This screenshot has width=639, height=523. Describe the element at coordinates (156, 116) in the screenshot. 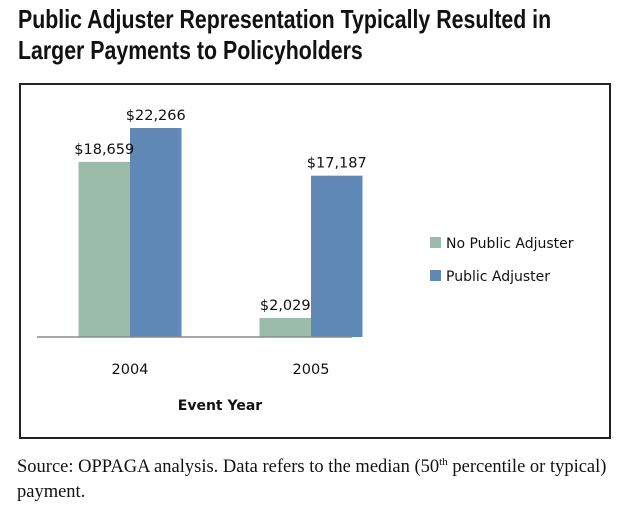

I see `data-label: $22,266` at that location.